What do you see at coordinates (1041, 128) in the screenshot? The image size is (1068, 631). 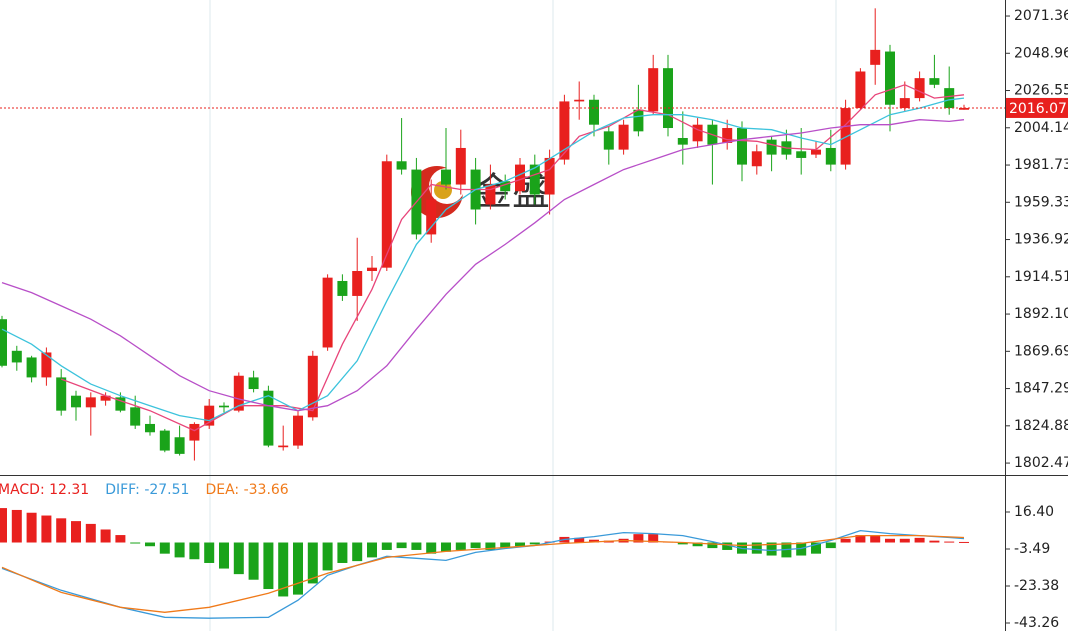 I see `y-tick-label: 2004.14` at bounding box center [1041, 128].